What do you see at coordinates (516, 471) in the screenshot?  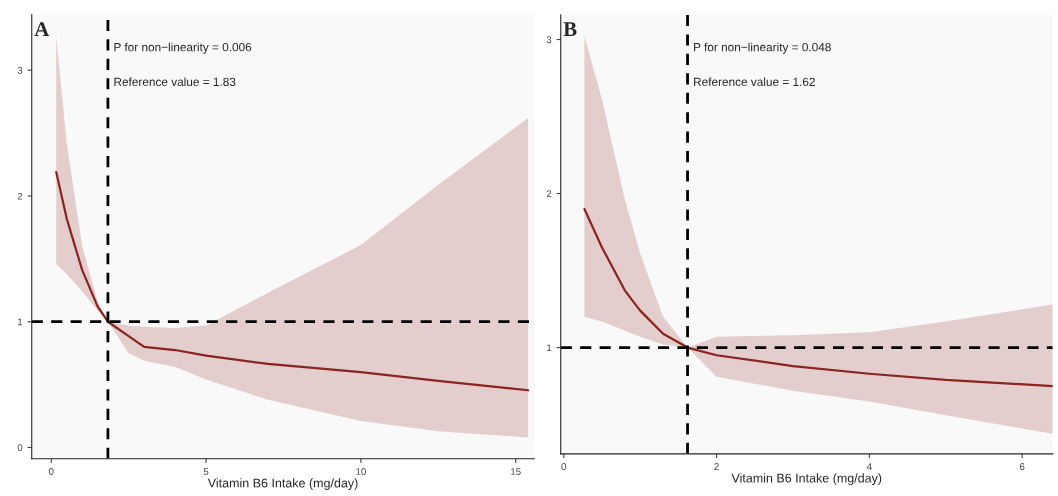 I see `x-tick-label: 15` at bounding box center [516, 471].